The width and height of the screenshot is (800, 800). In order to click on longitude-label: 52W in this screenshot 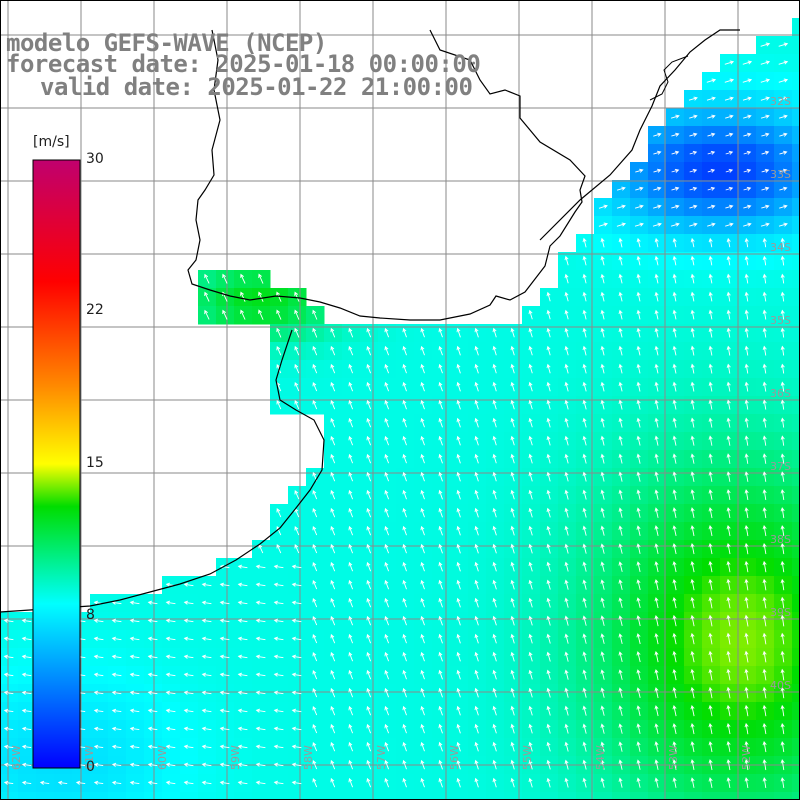, I will do `click(746, 757)`.